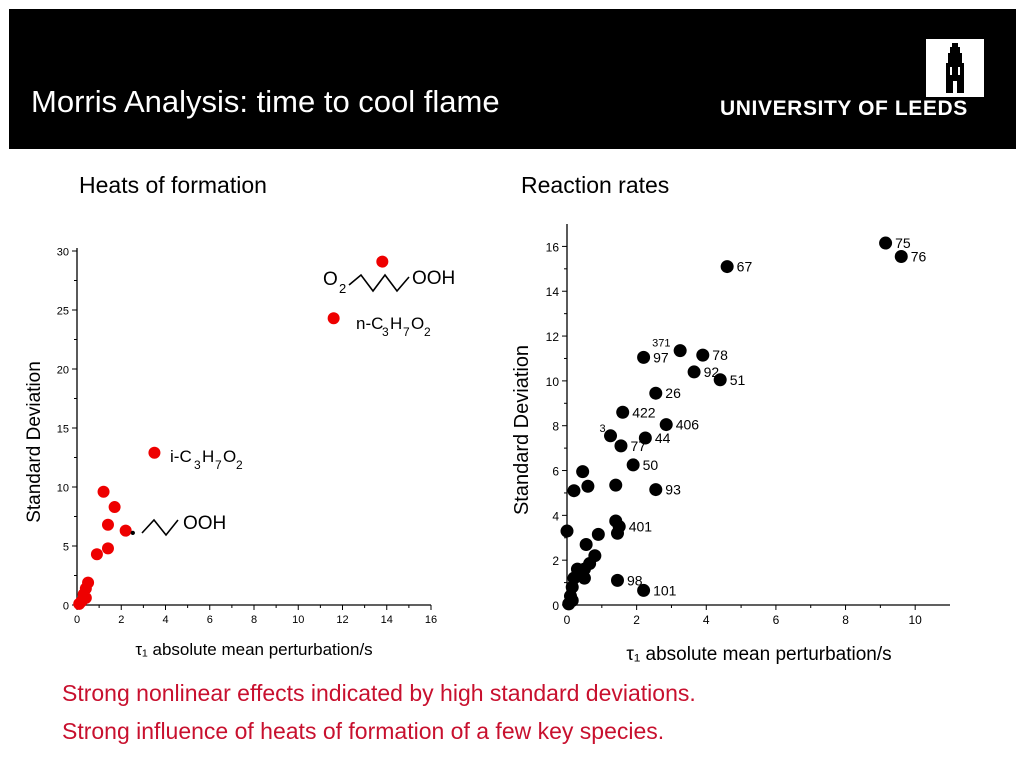 This screenshot has width=1024, height=768. What do you see at coordinates (635, 580) in the screenshot?
I see `chart2-point-label: 98` at bounding box center [635, 580].